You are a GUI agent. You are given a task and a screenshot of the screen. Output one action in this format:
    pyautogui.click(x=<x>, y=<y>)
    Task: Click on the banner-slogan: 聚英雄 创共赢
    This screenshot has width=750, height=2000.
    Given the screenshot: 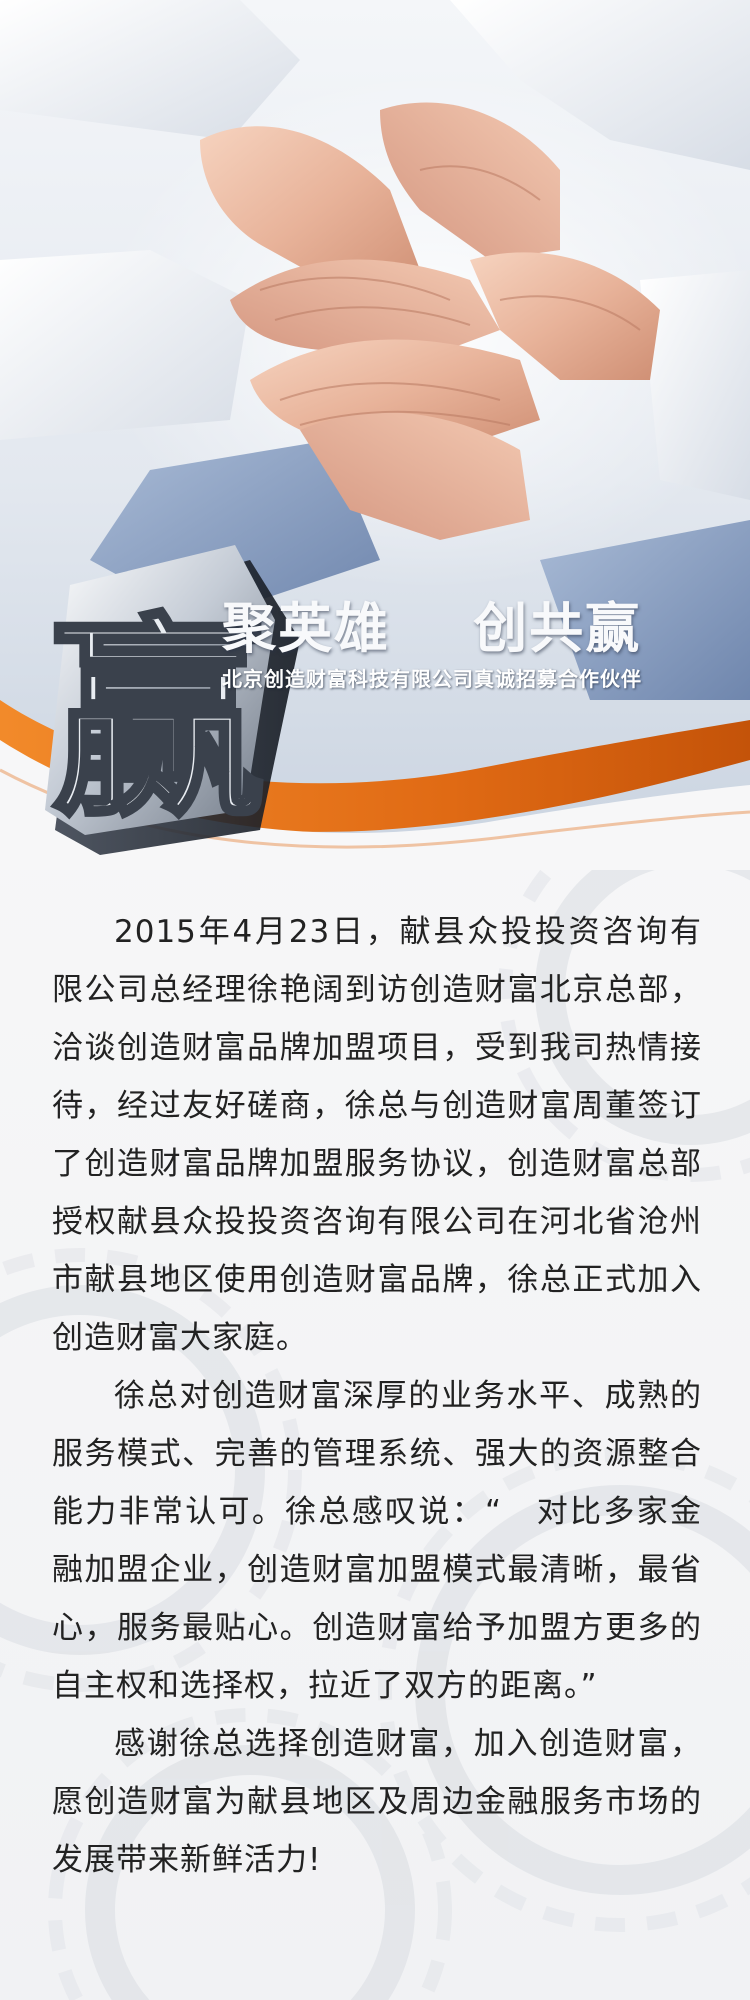 What is the action you would take?
    pyautogui.click(x=432, y=628)
    